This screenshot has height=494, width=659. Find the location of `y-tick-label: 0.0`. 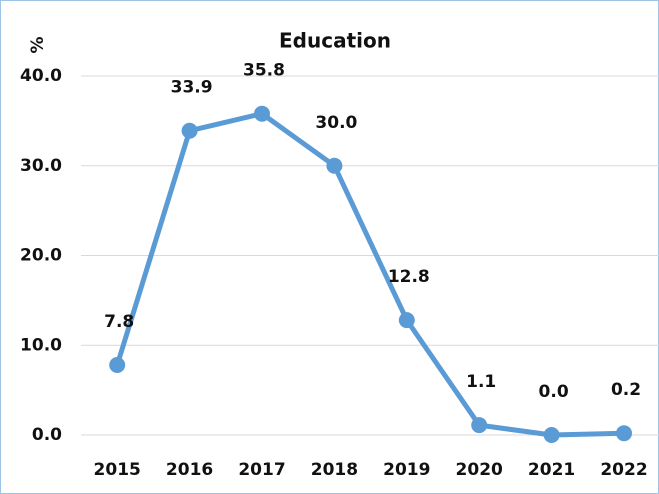

y-tick-label: 0.0 is located at coordinates (47, 435).